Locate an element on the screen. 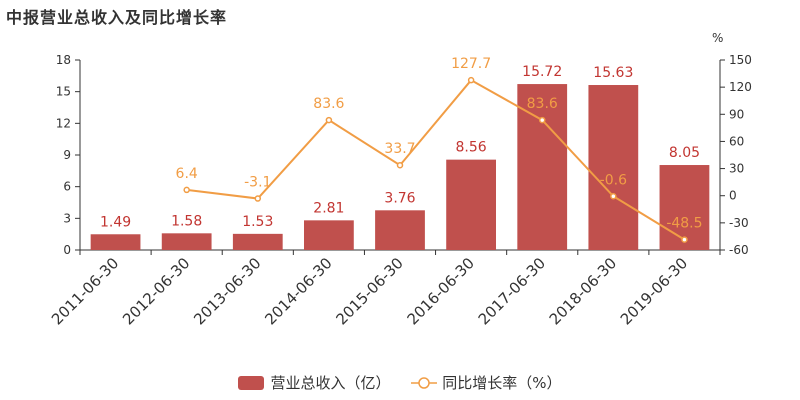 Image resolution: width=800 pixels, height=400 pixels. legend-bar-swatch is located at coordinates (251, 382).